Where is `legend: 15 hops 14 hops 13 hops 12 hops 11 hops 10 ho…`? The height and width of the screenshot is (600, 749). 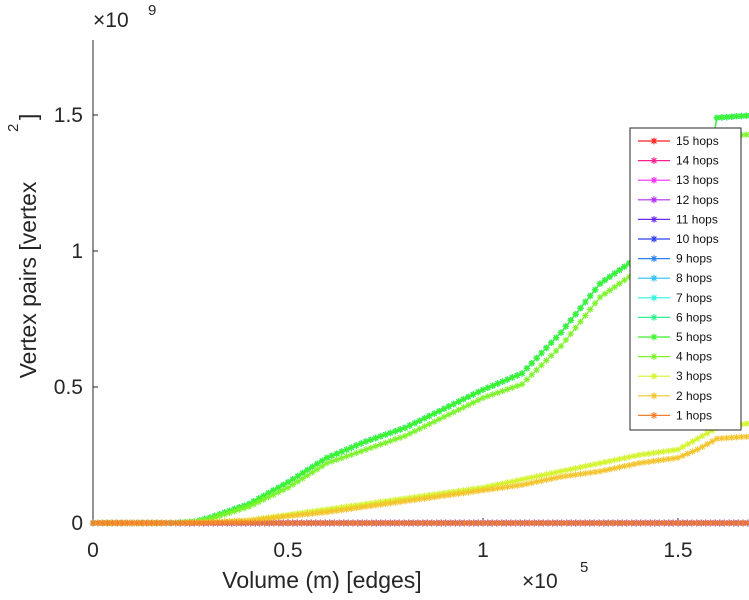
legend: 15 hops 14 hops 13 hops 12 hops 11 hops 10 ho… is located at coordinates (685, 279).